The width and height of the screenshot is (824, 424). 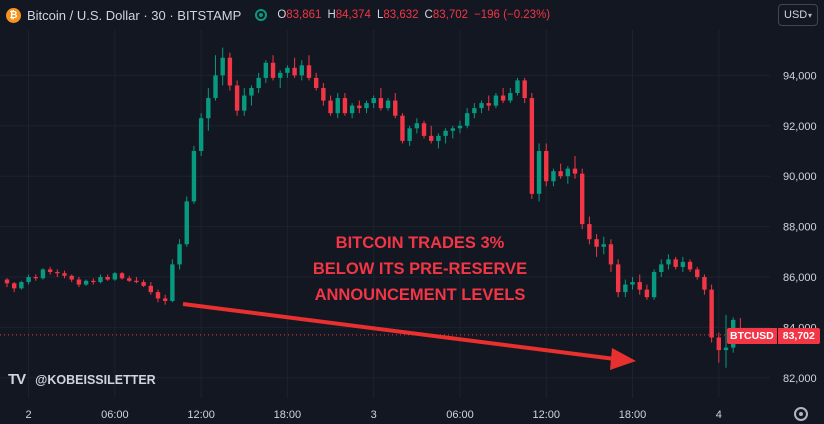 What do you see at coordinates (800, 278) in the screenshot?
I see `price-tick-label: 86,000` at bounding box center [800, 278].